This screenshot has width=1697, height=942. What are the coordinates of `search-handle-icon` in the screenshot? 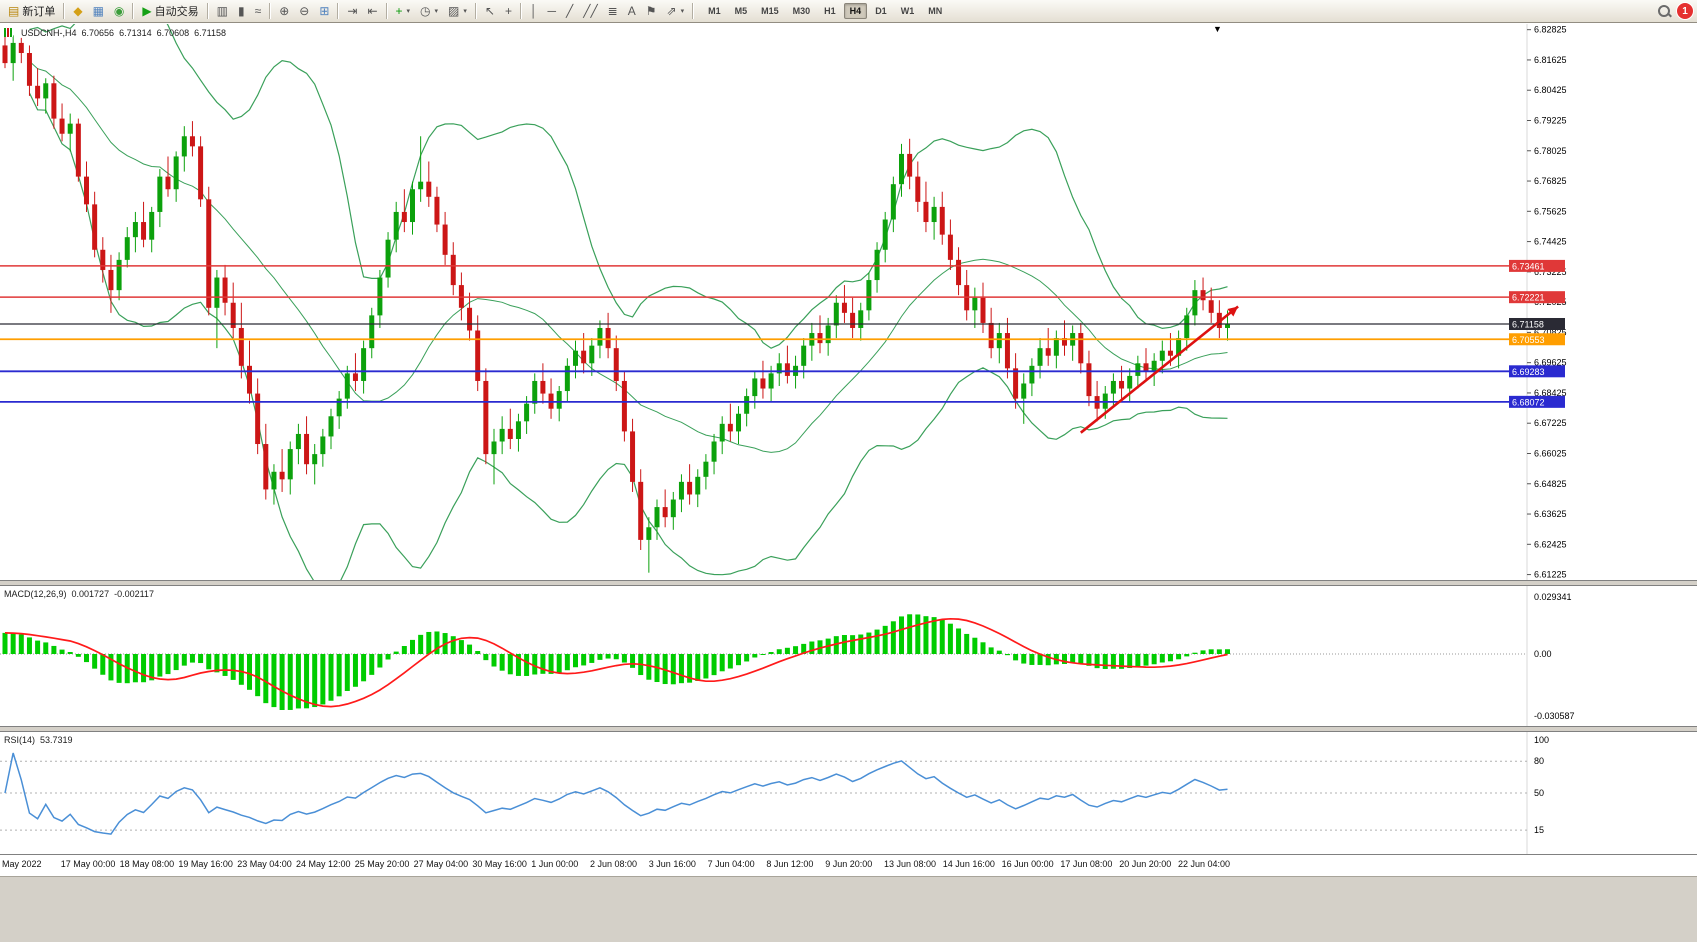 It's located at (1669, 14).